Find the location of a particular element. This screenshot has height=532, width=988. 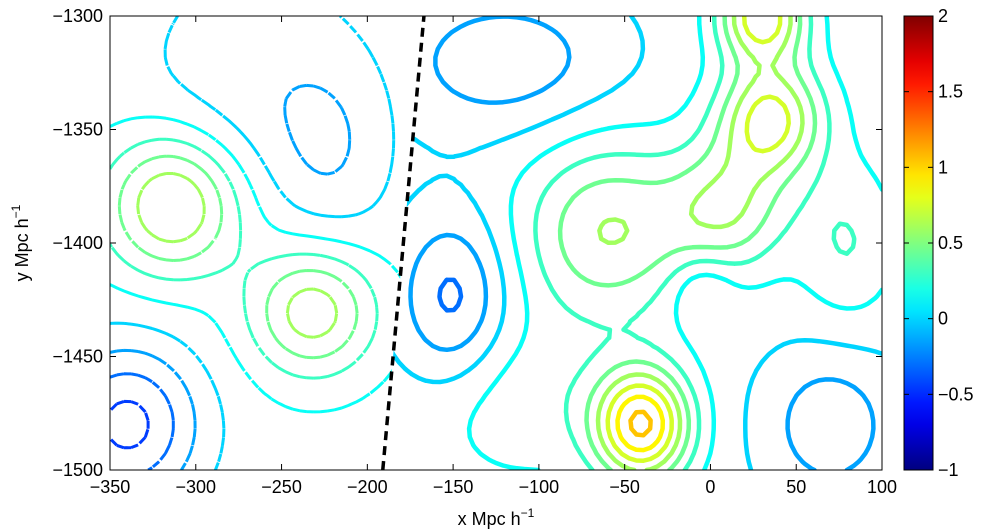

x-tick-label: 50 is located at coordinates (796, 487).